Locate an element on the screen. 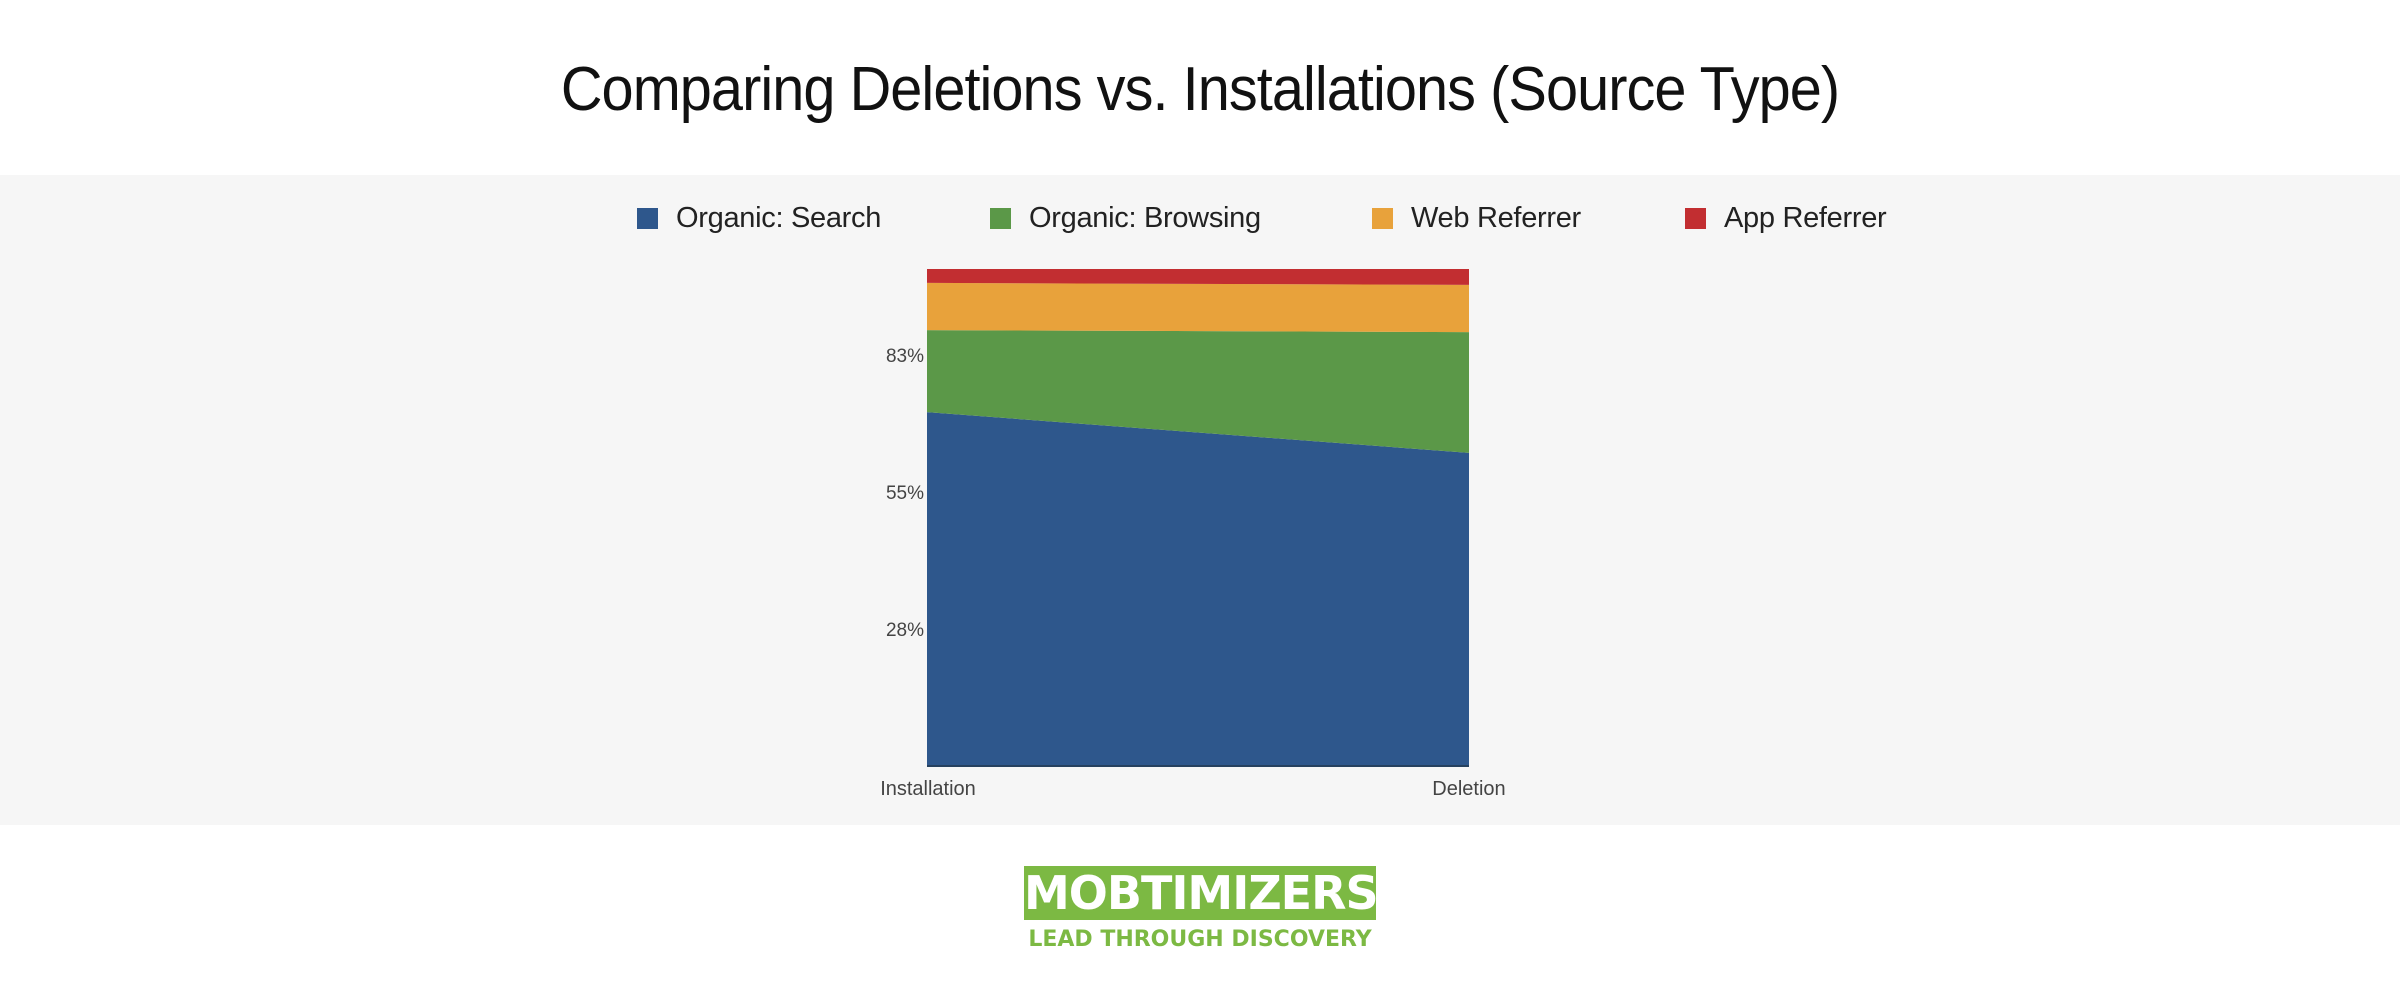  legend-item-web-referrer: Web Referrer is located at coordinates (1476, 217).